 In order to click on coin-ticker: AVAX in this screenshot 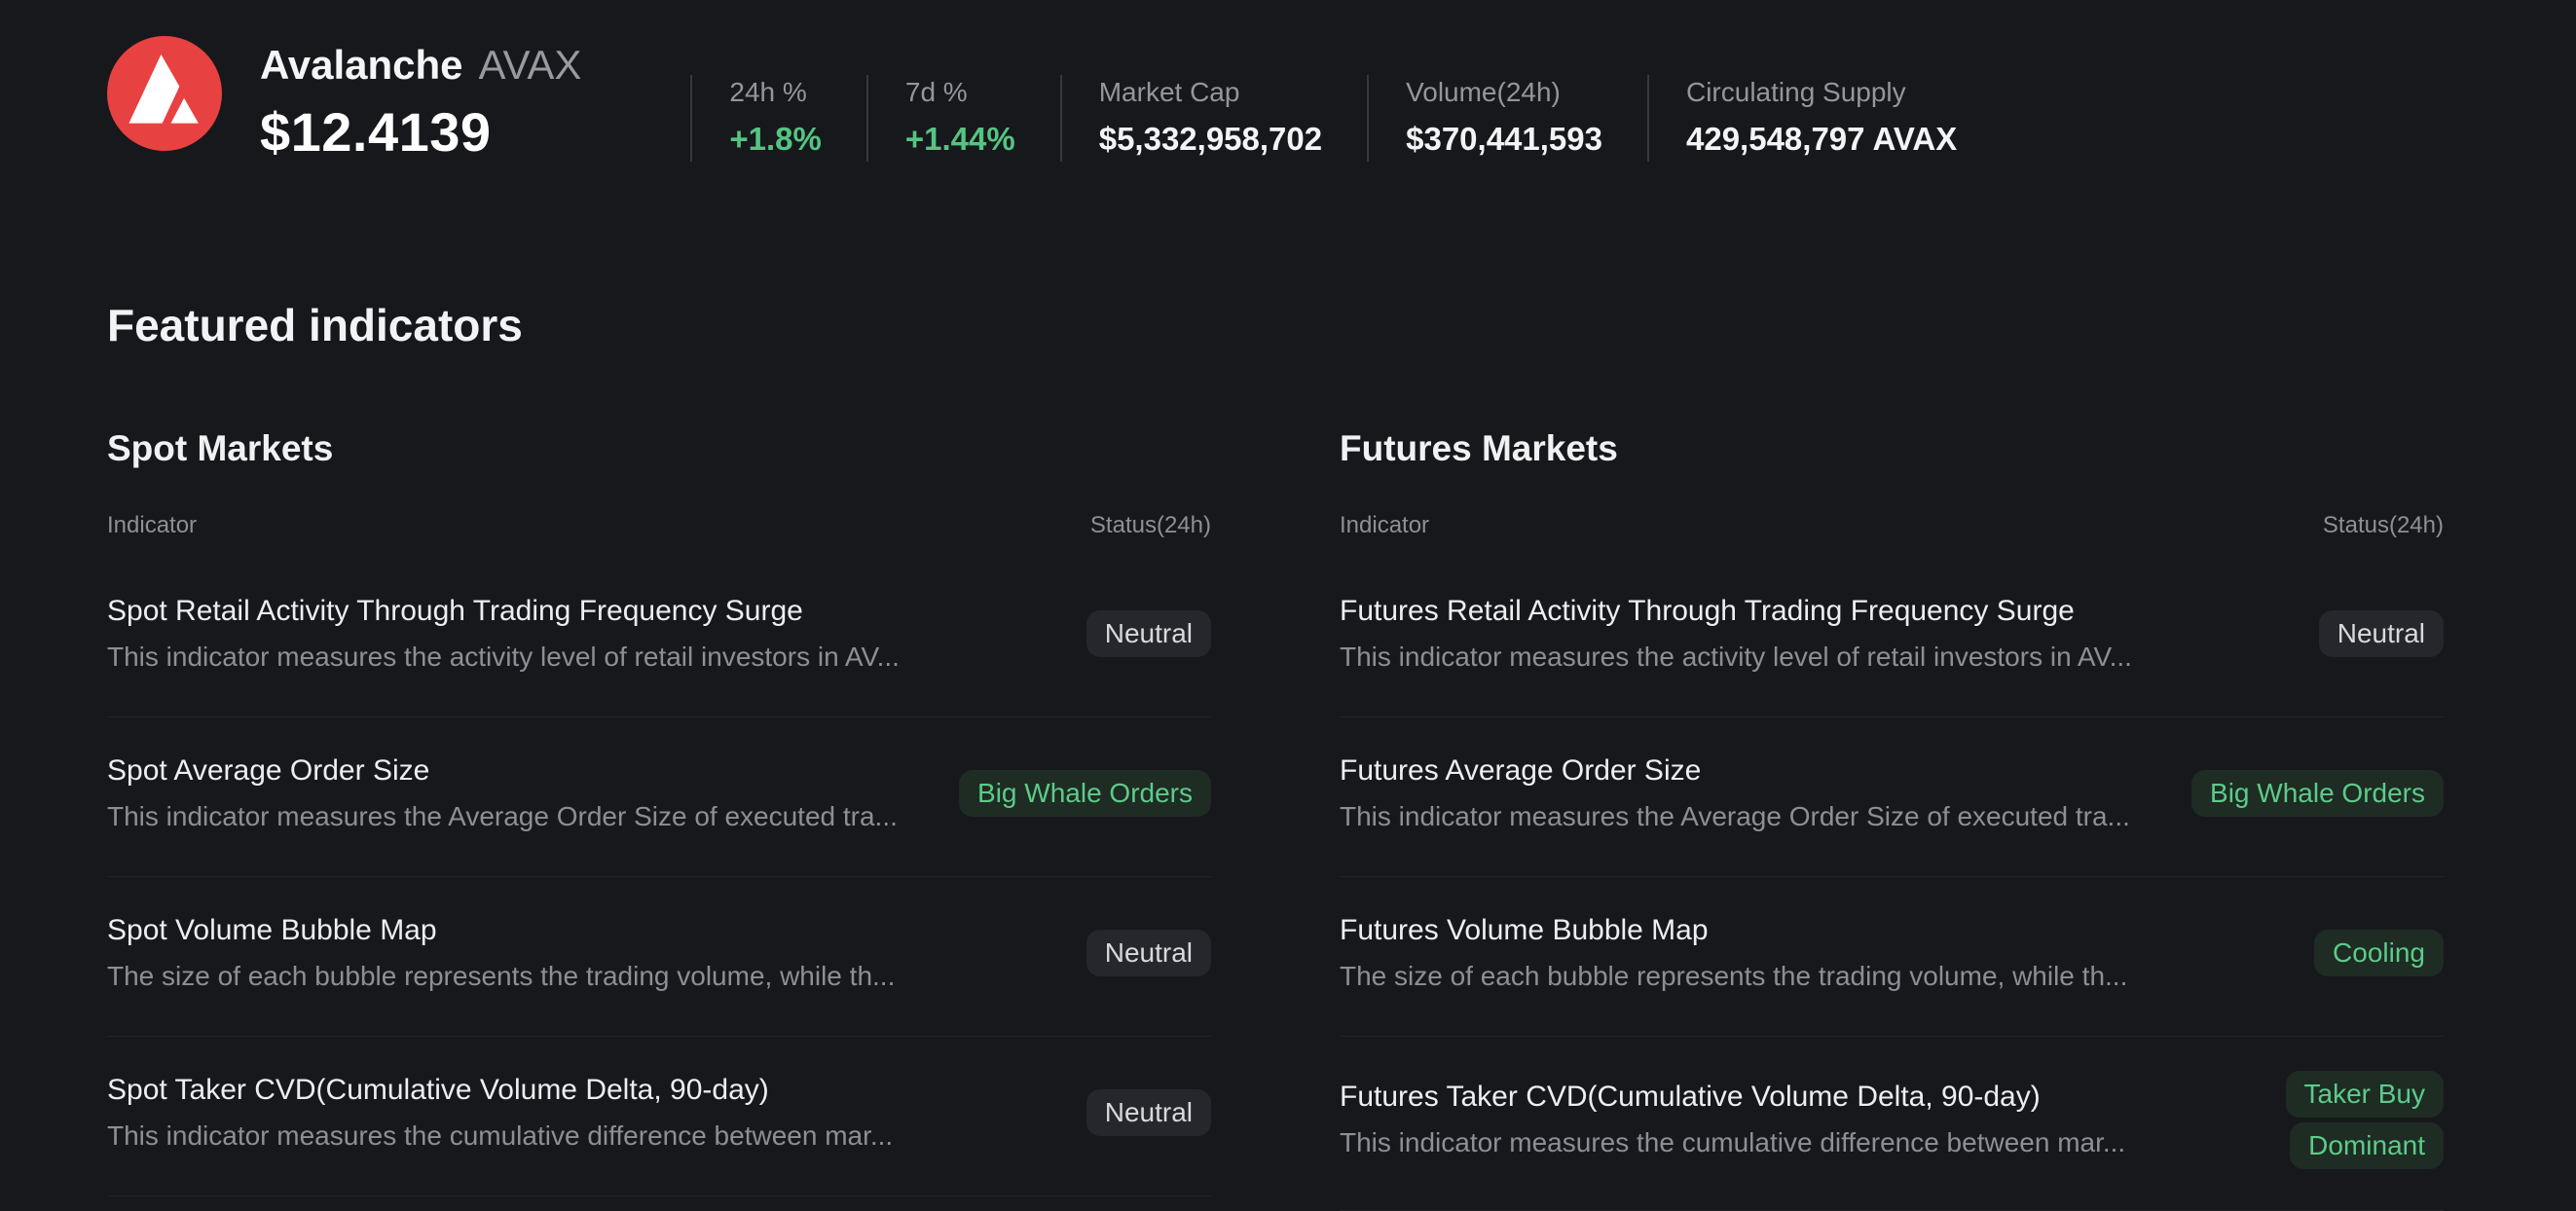, I will do `click(530, 65)`.